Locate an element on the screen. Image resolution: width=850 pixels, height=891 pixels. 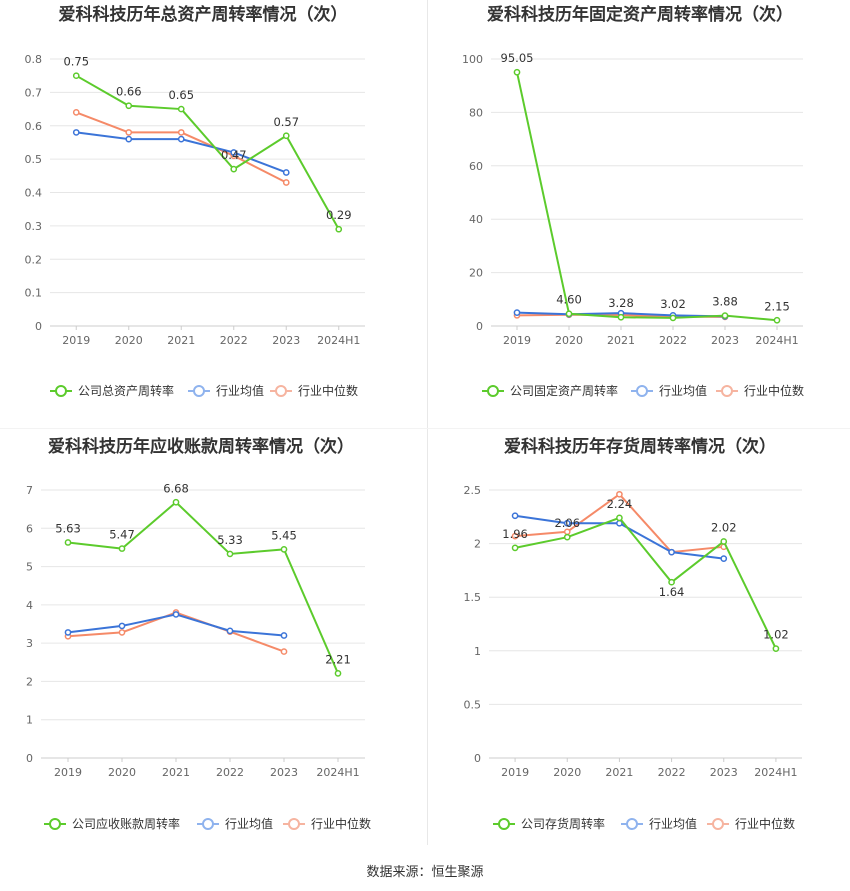
legend-item-company: 公司固定资产周转率 is located at coordinates (550, 390).